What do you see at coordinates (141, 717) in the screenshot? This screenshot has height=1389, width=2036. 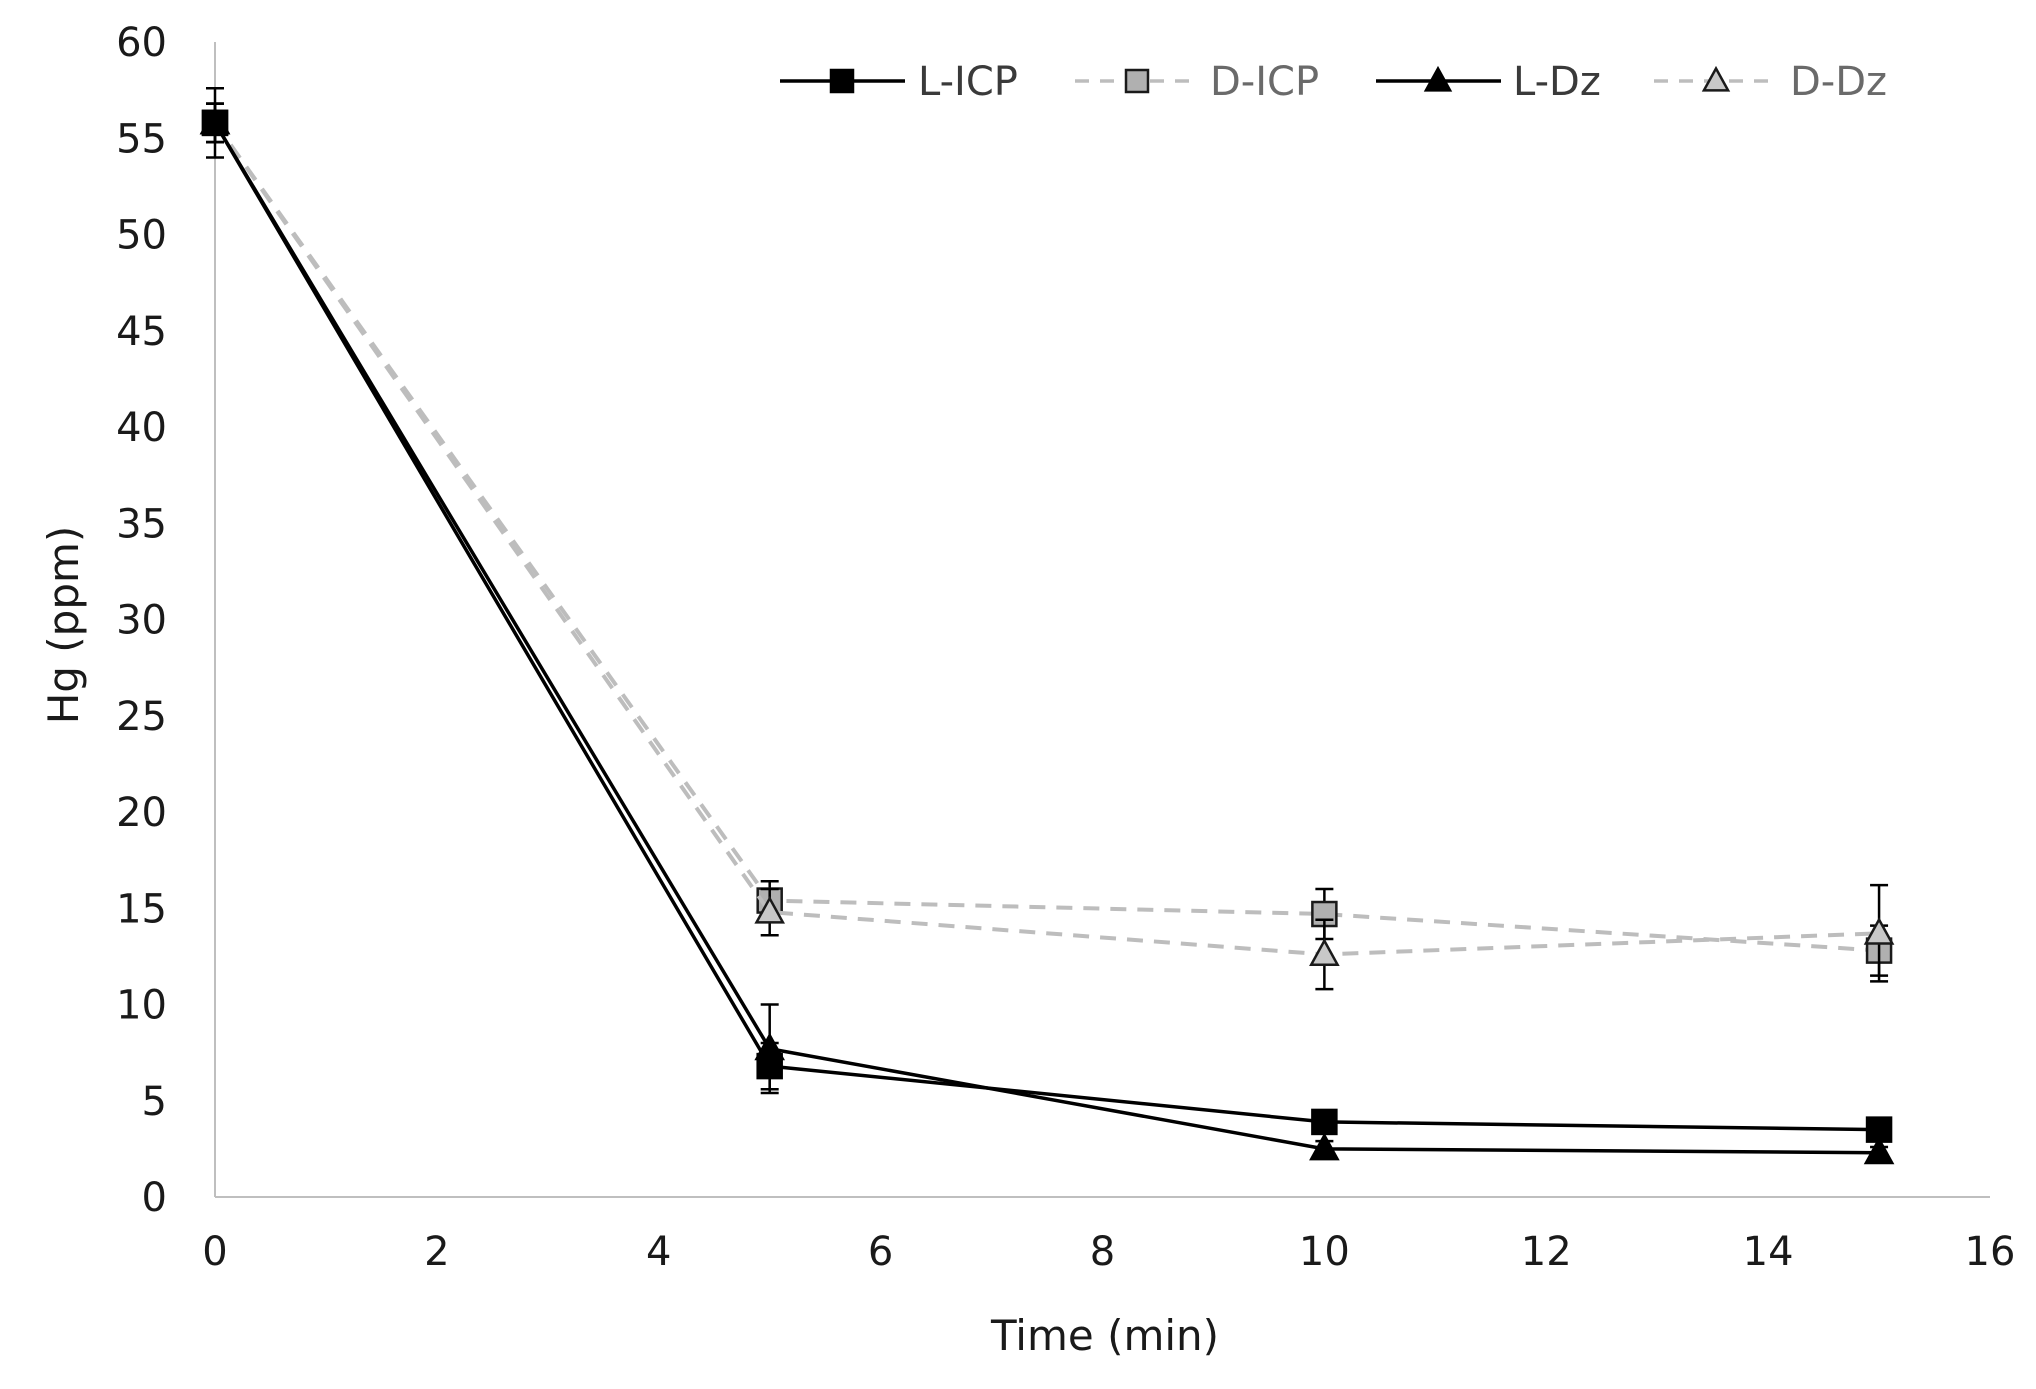 I see `y-tick-label: 25` at bounding box center [141, 717].